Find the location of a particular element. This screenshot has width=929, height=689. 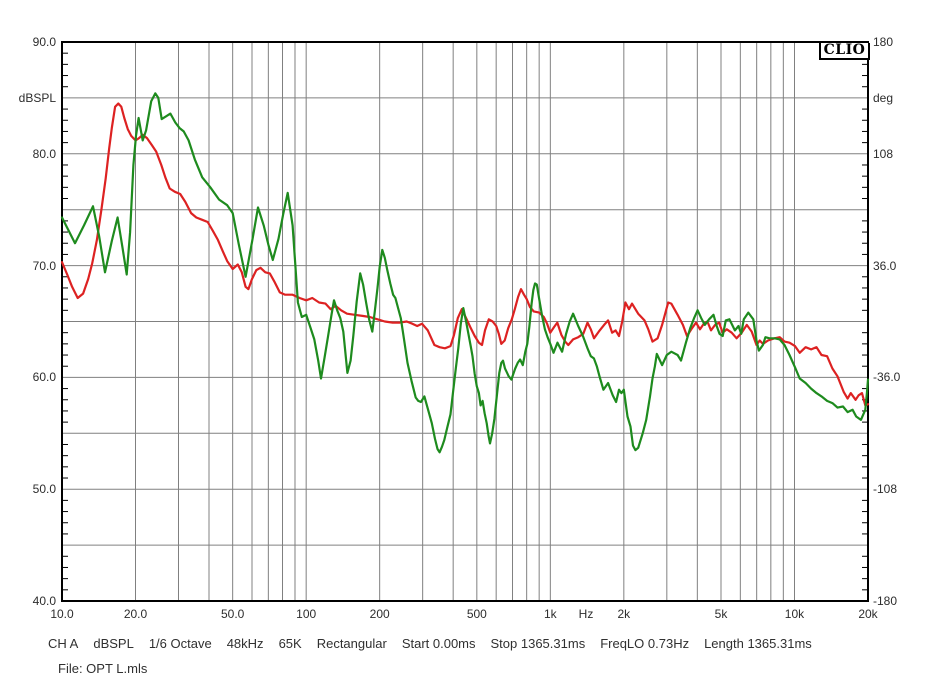

y-right-tick-label: -36.0 is located at coordinates (887, 377).